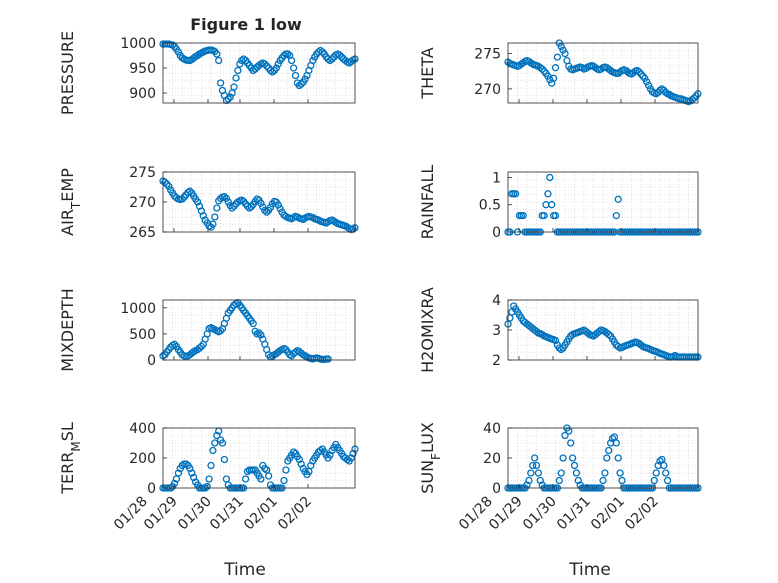 The image size is (778, 583). What do you see at coordinates (208, 73) in the screenshot?
I see `pressure-panel: 900 950 1000 PRESSURE` at bounding box center [208, 73].